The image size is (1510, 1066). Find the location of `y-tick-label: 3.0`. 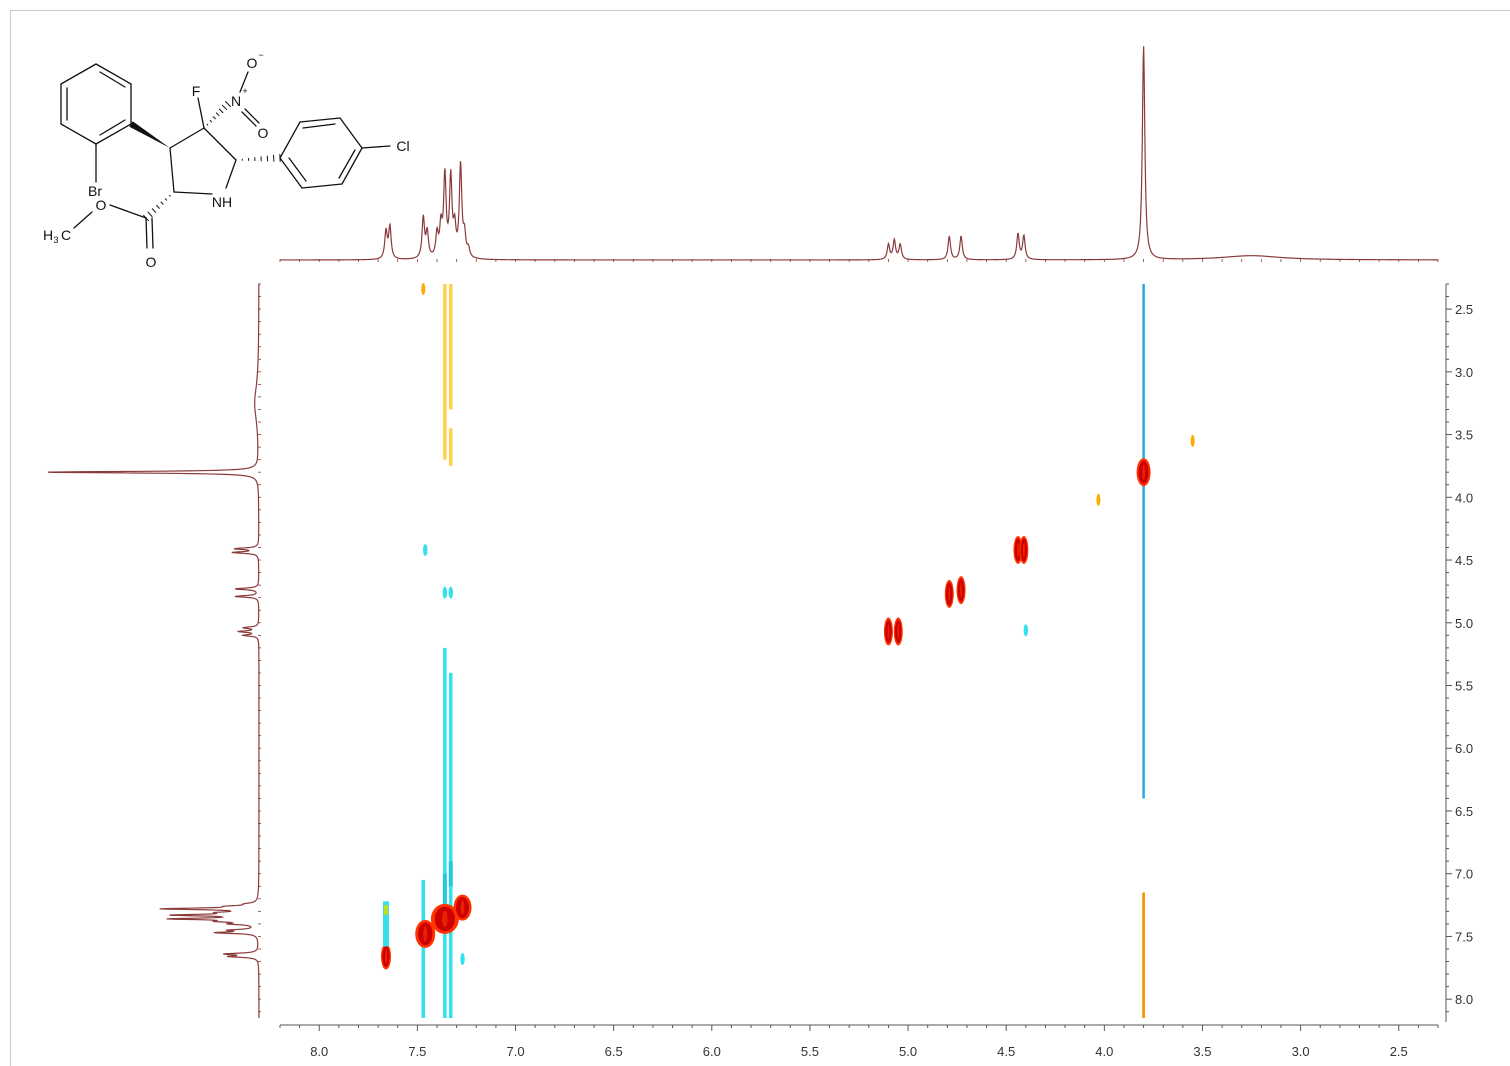

y-tick-label: 3.0 is located at coordinates (1464, 372).